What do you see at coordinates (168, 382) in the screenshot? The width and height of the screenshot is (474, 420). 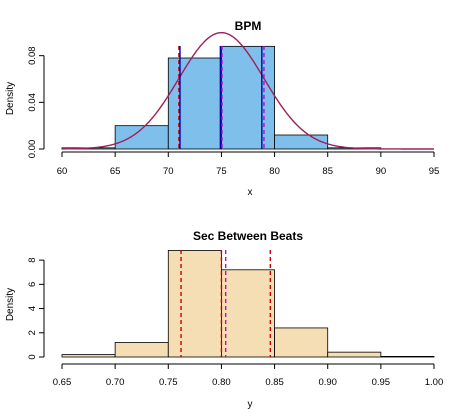 I see `x-tick-label: 0.75` at bounding box center [168, 382].